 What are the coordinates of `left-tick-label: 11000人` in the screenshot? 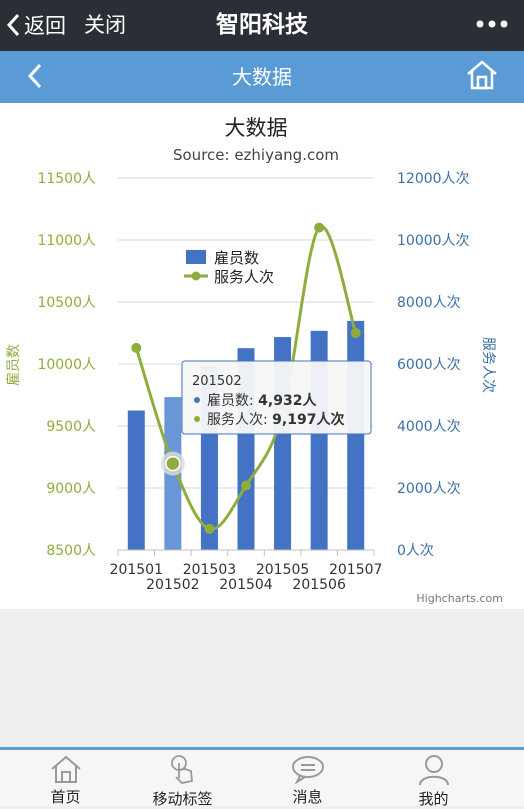 It's located at (66, 241).